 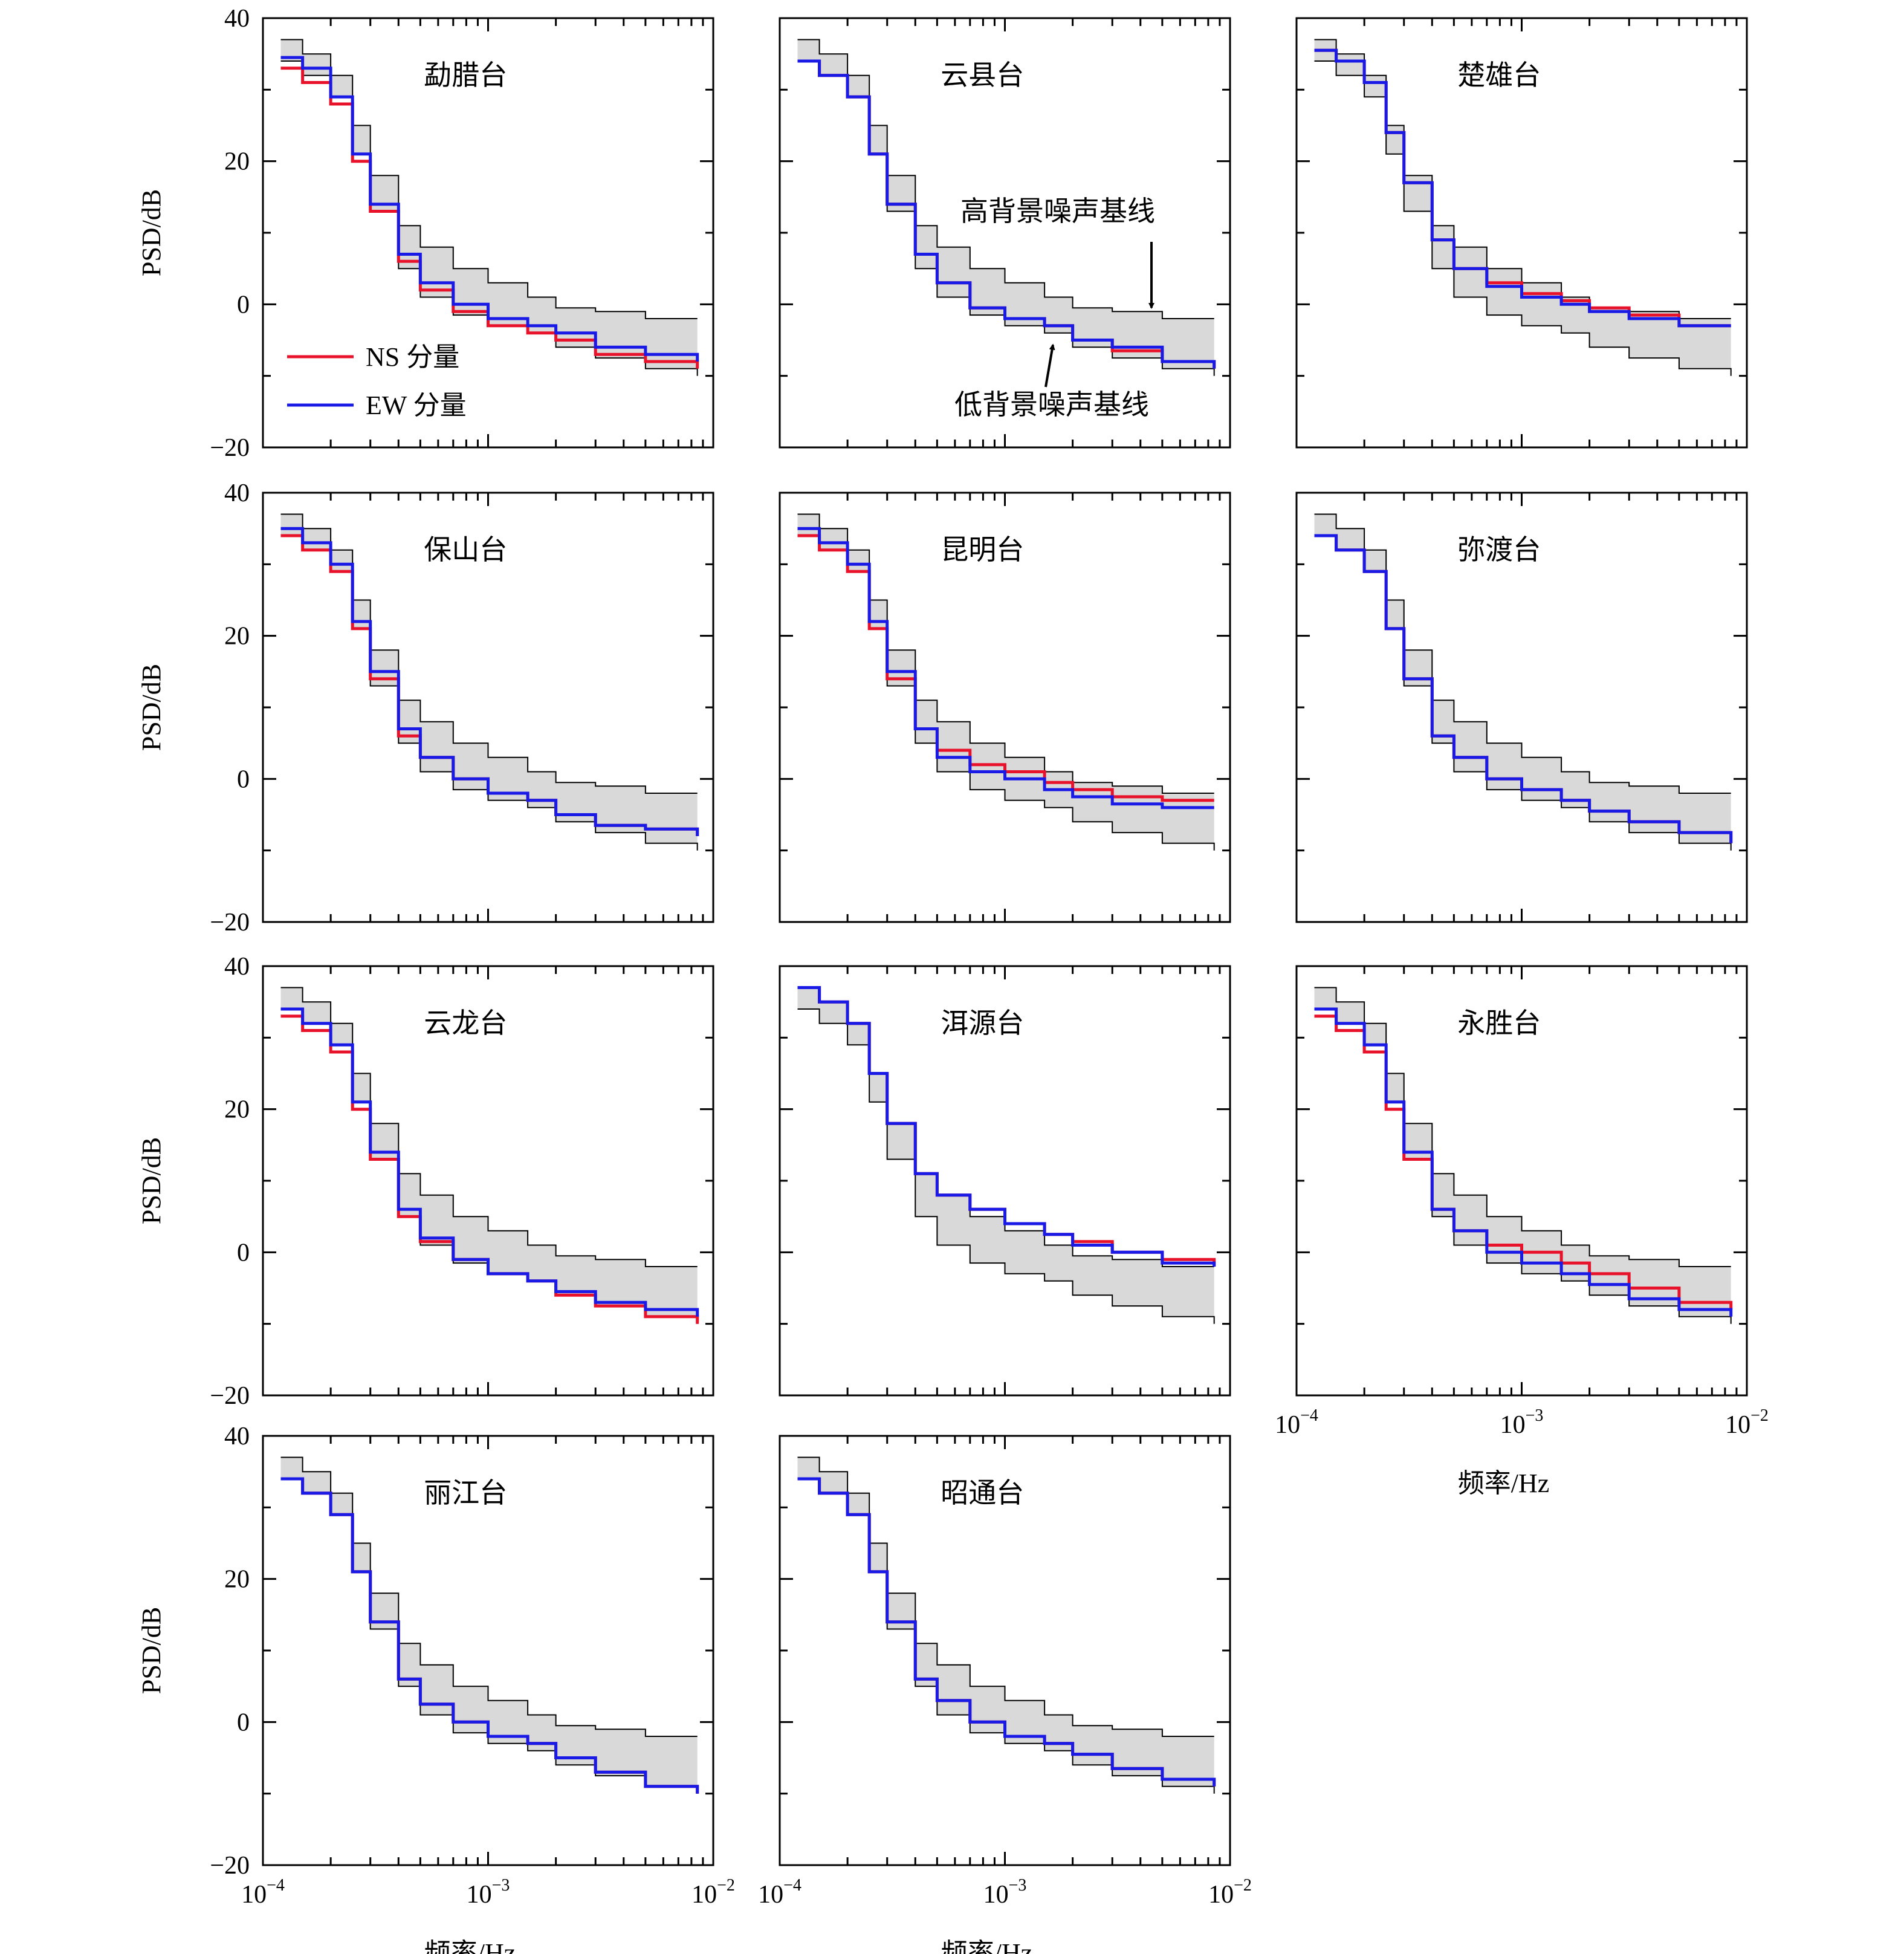 What do you see at coordinates (1057, 211) in the screenshot?
I see `annotation-high-baseline: 高背景噪声基线` at bounding box center [1057, 211].